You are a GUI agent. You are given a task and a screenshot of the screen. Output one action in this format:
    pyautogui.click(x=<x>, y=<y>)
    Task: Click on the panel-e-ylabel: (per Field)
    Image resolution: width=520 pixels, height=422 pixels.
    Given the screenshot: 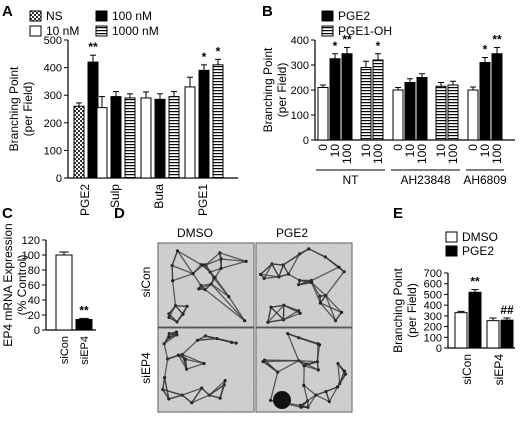 What is the action you would take?
    pyautogui.click(x=412, y=310)
    